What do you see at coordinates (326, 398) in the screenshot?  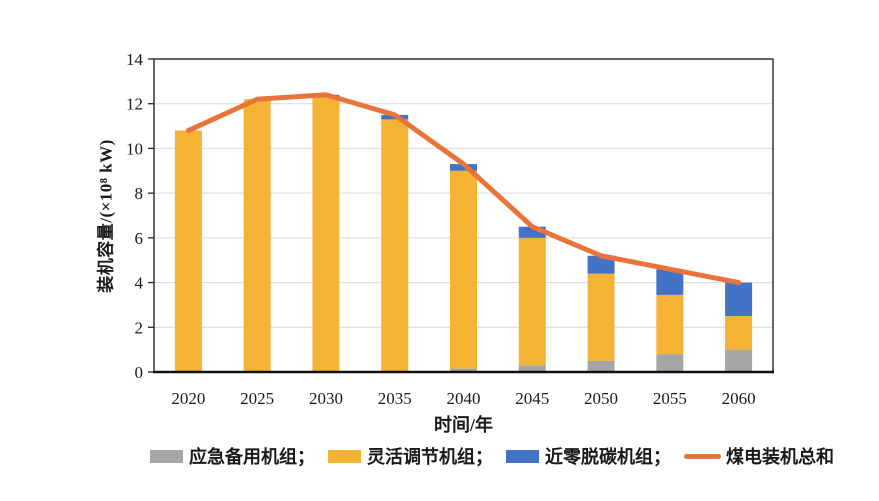 I see `x-tick-label: 2030` at bounding box center [326, 398].